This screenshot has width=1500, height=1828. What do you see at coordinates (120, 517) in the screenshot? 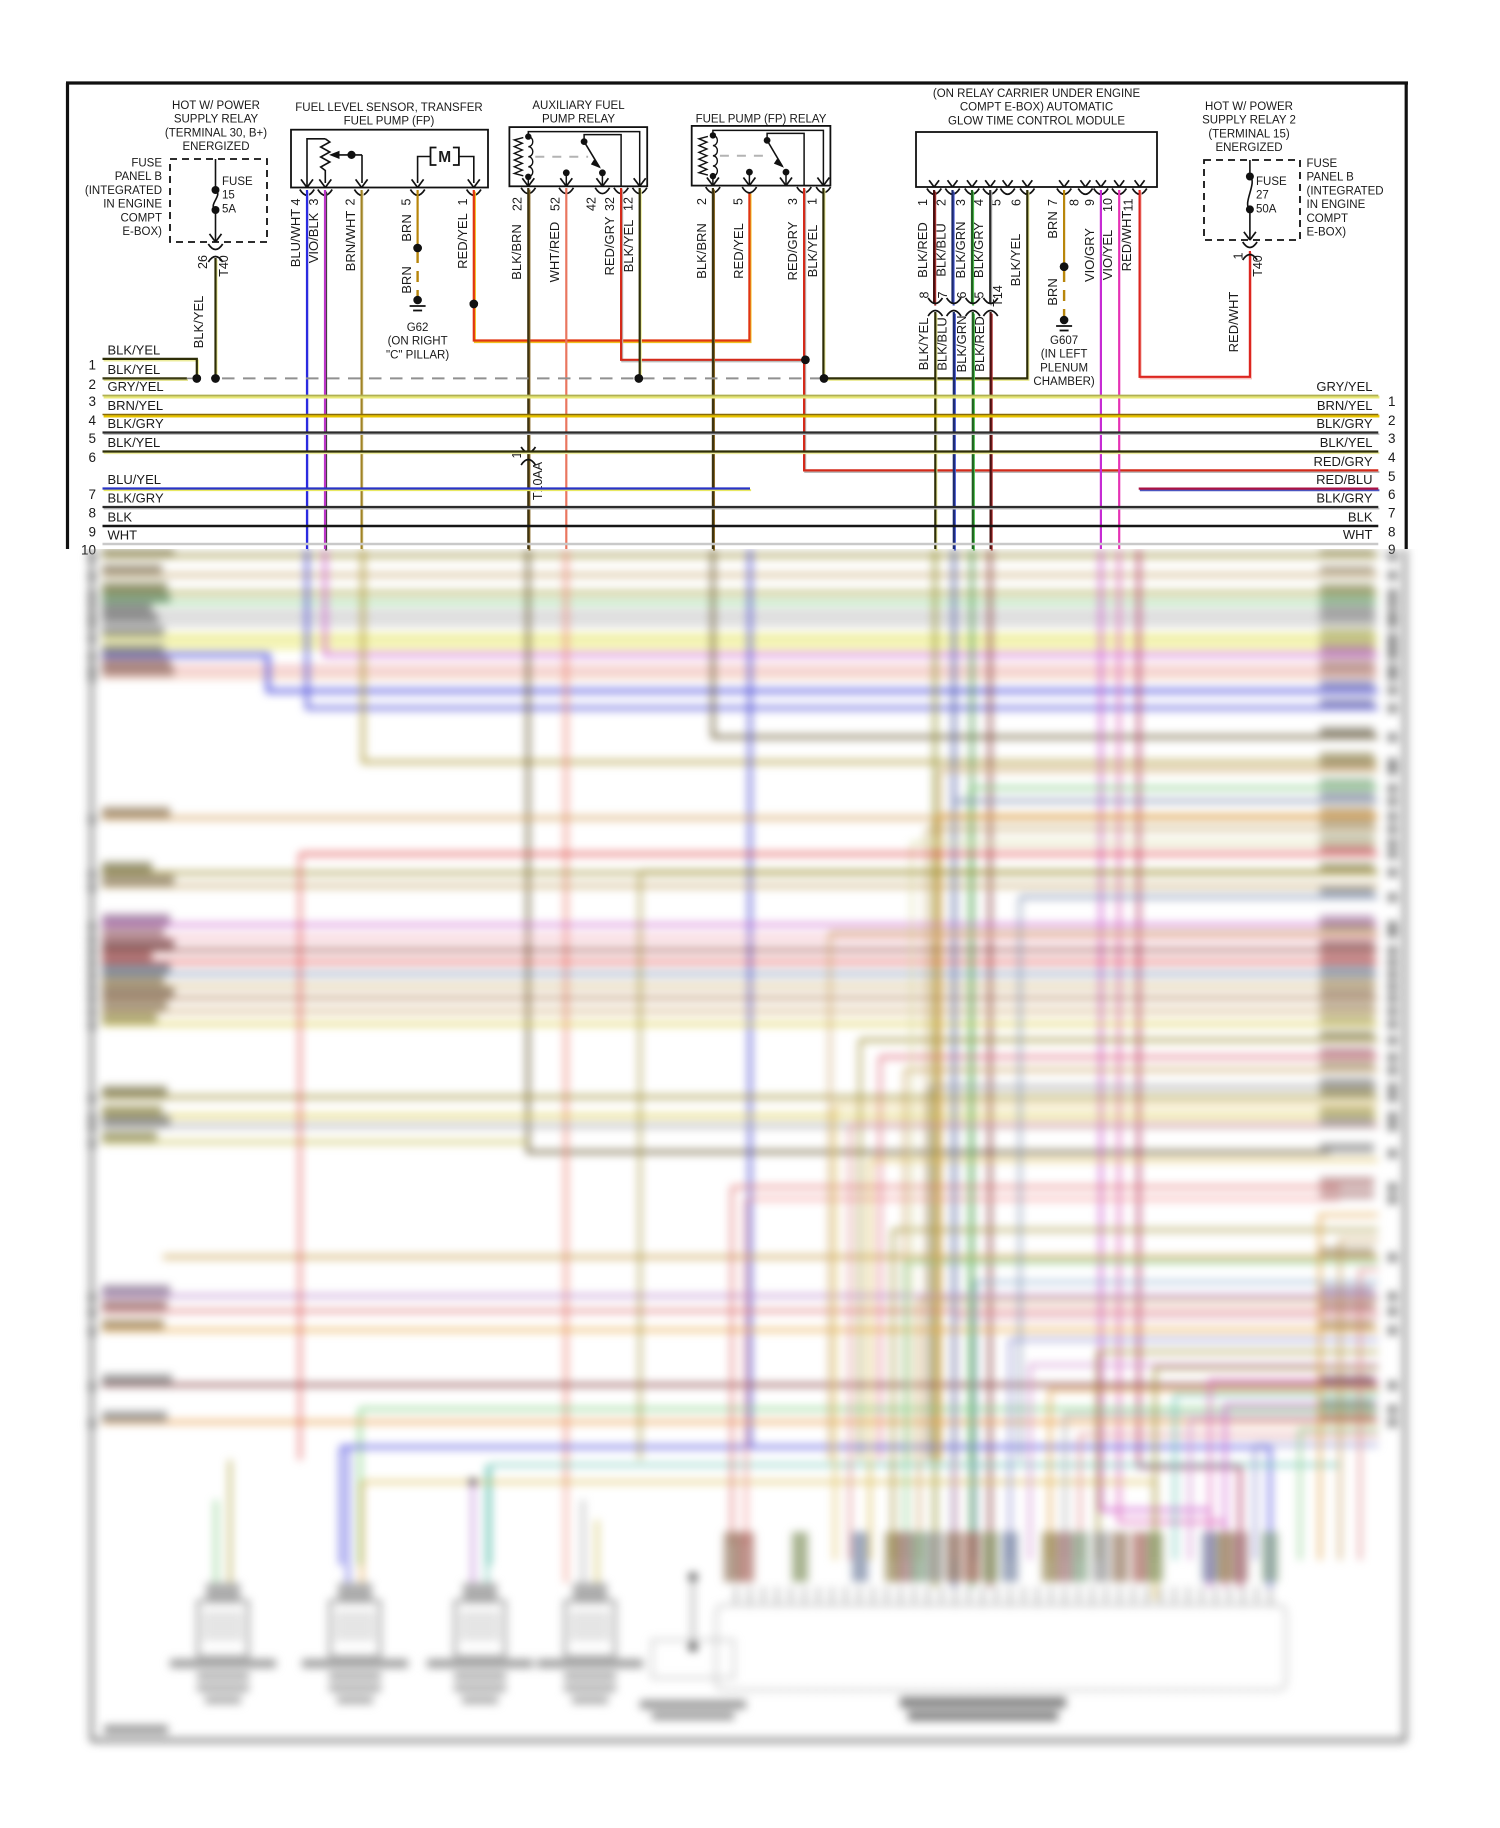
I see `svg-text: BLK` at bounding box center [120, 517].